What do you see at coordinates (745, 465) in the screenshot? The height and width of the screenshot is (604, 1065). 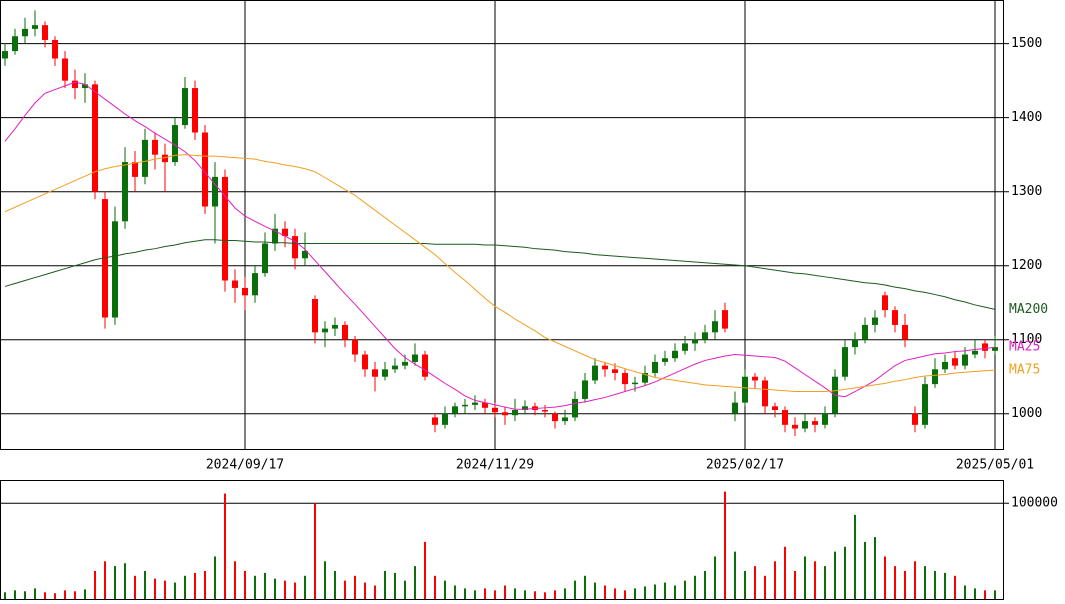 I see `x-tick-label: 2025/02/17` at bounding box center [745, 465].